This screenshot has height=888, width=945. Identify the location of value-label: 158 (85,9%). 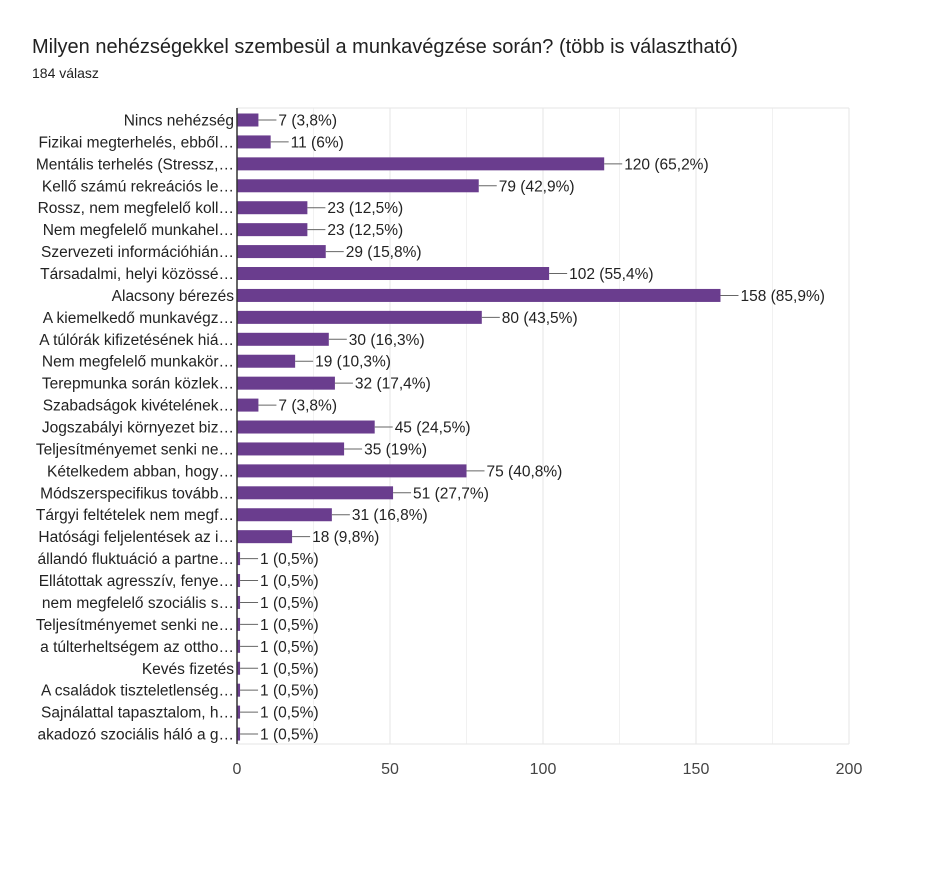
(782, 296).